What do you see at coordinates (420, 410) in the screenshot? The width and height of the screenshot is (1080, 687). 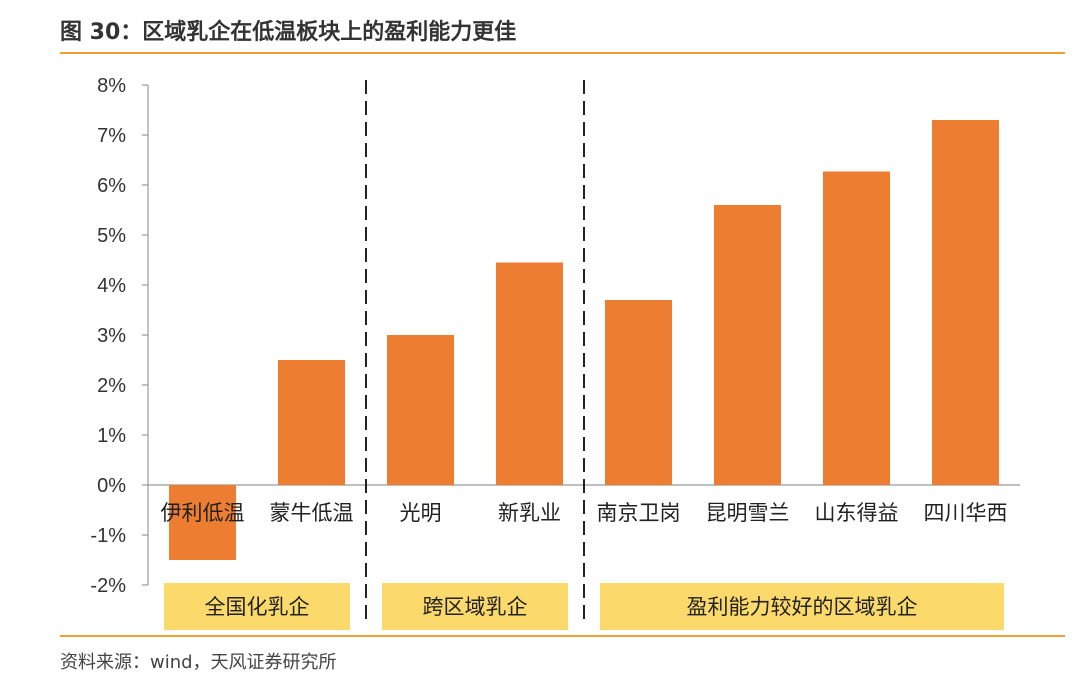 I see `bar-光明` at bounding box center [420, 410].